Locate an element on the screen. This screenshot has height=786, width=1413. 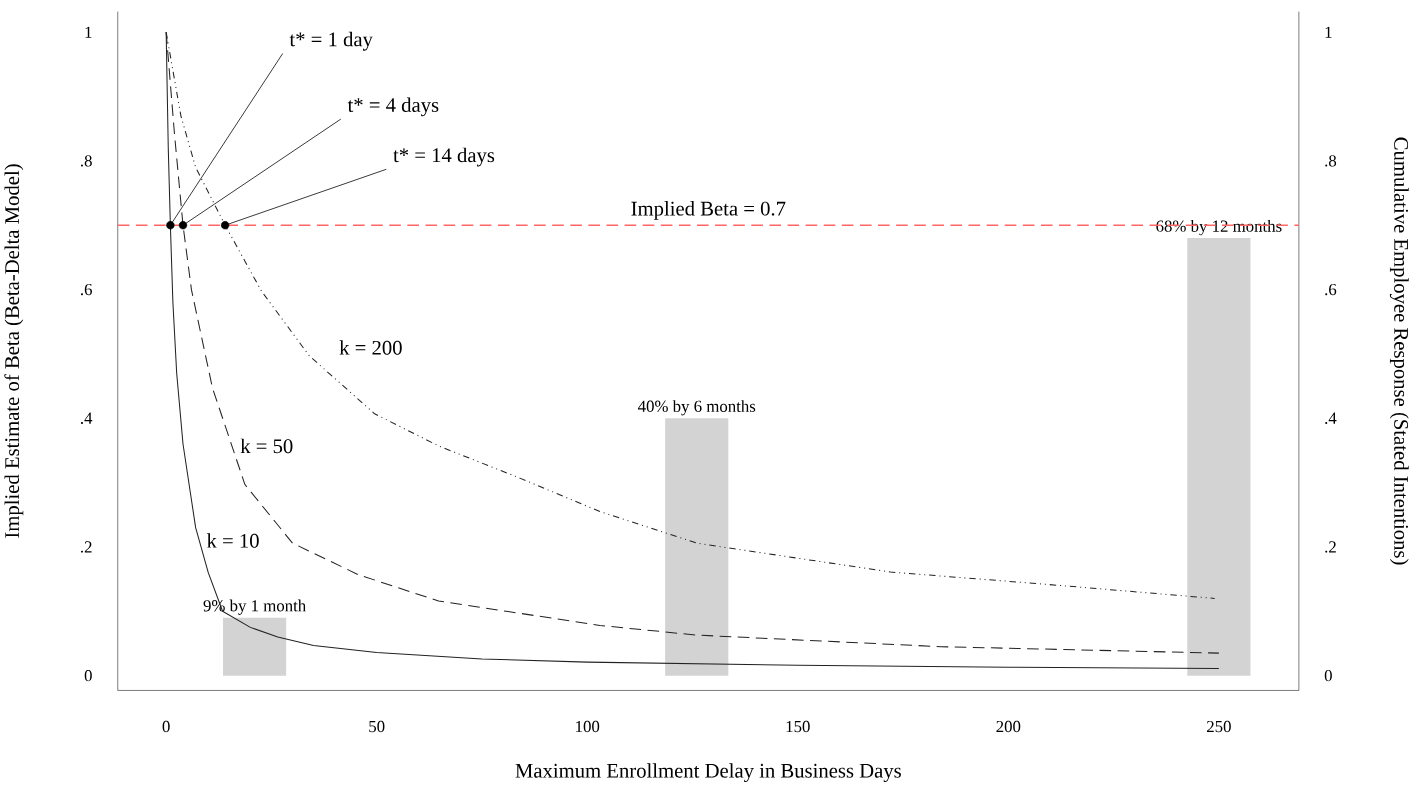
y-axis-title: Implied Estimate of Beta (Beta-Delta Model) is located at coordinates (14, 351).